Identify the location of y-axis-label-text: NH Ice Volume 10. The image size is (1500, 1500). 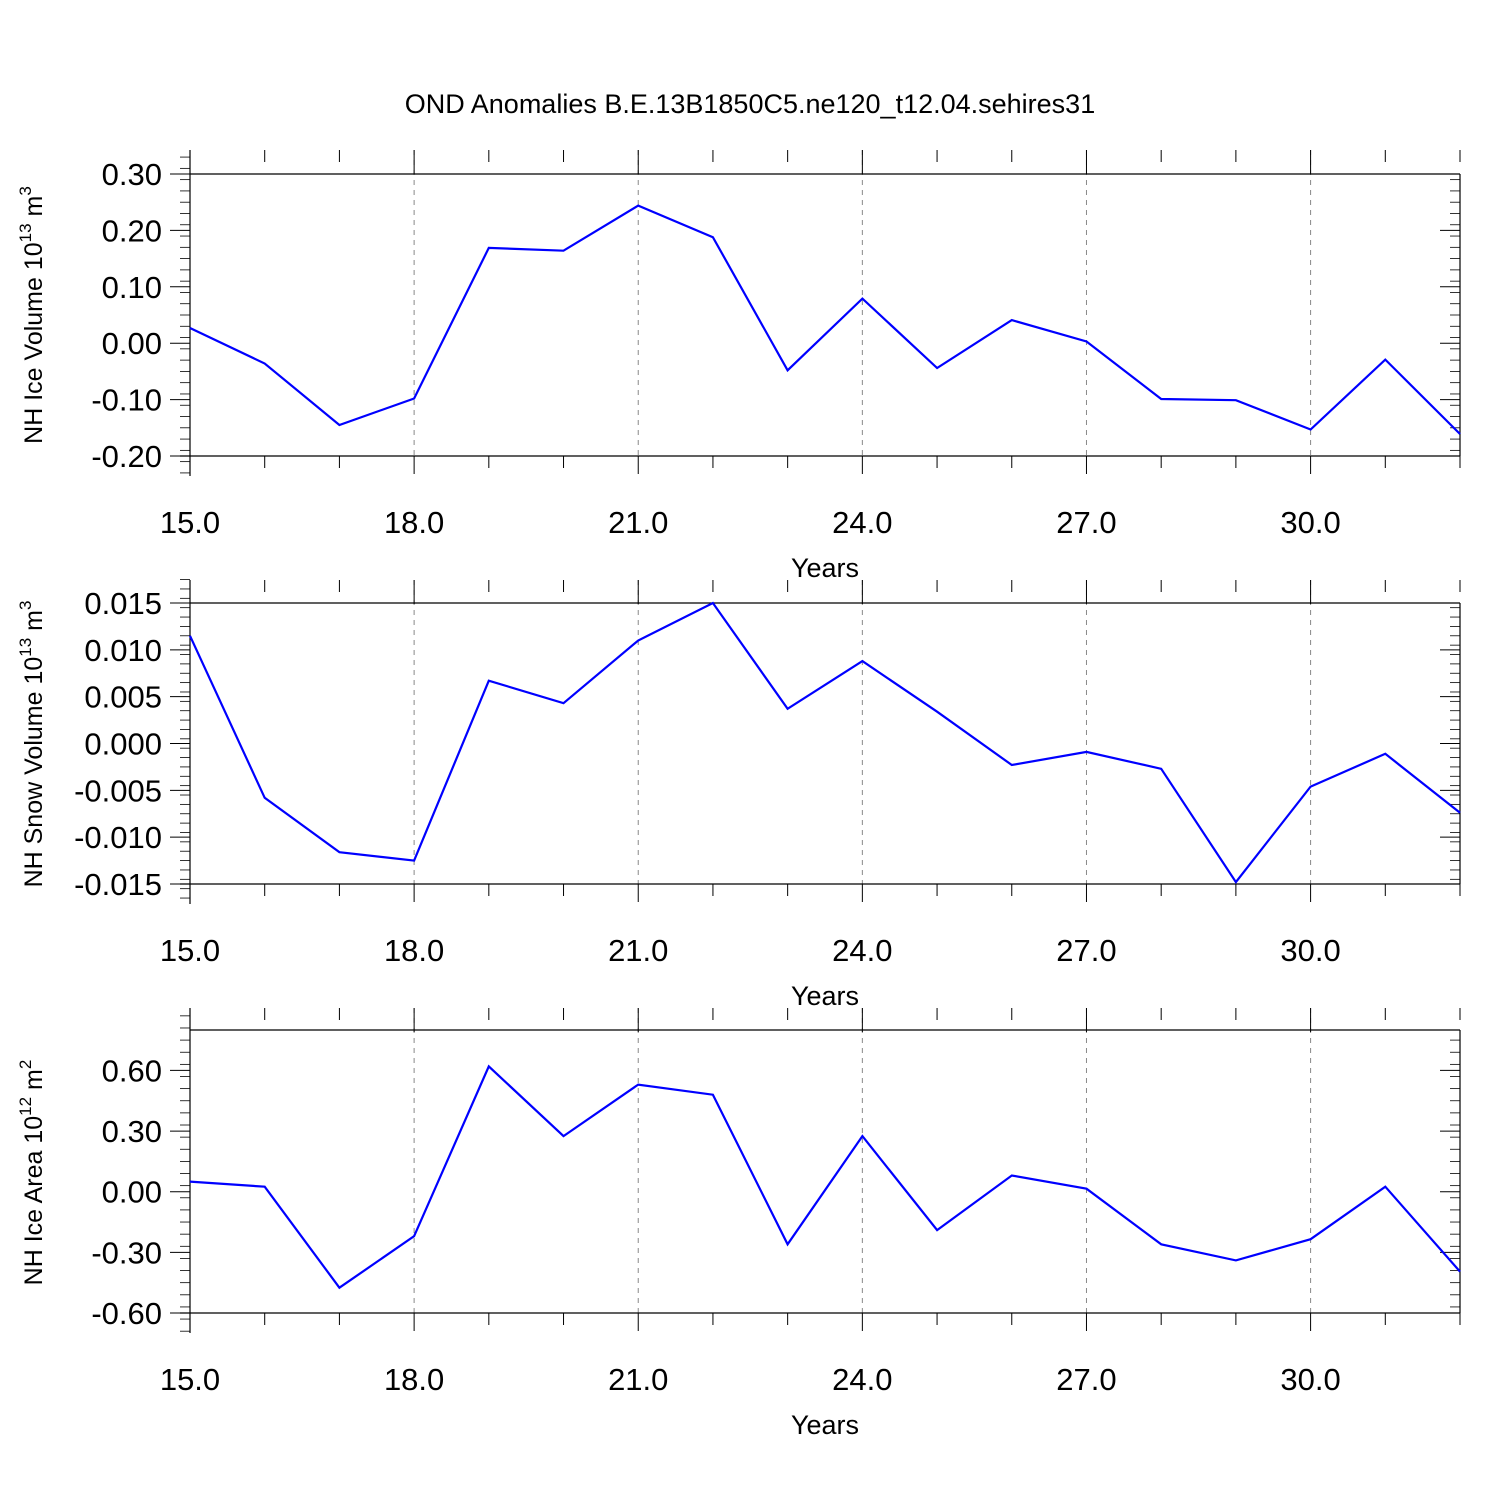
(34, 343).